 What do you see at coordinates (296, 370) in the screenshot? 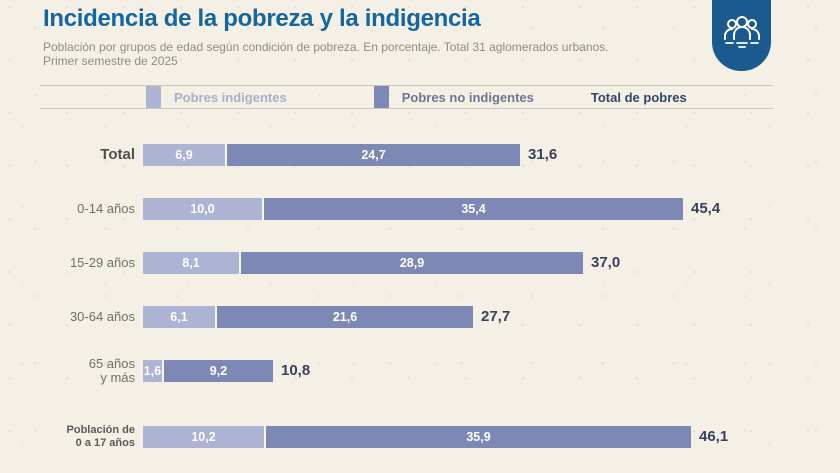
I see `total-value: 10,8` at bounding box center [296, 370].